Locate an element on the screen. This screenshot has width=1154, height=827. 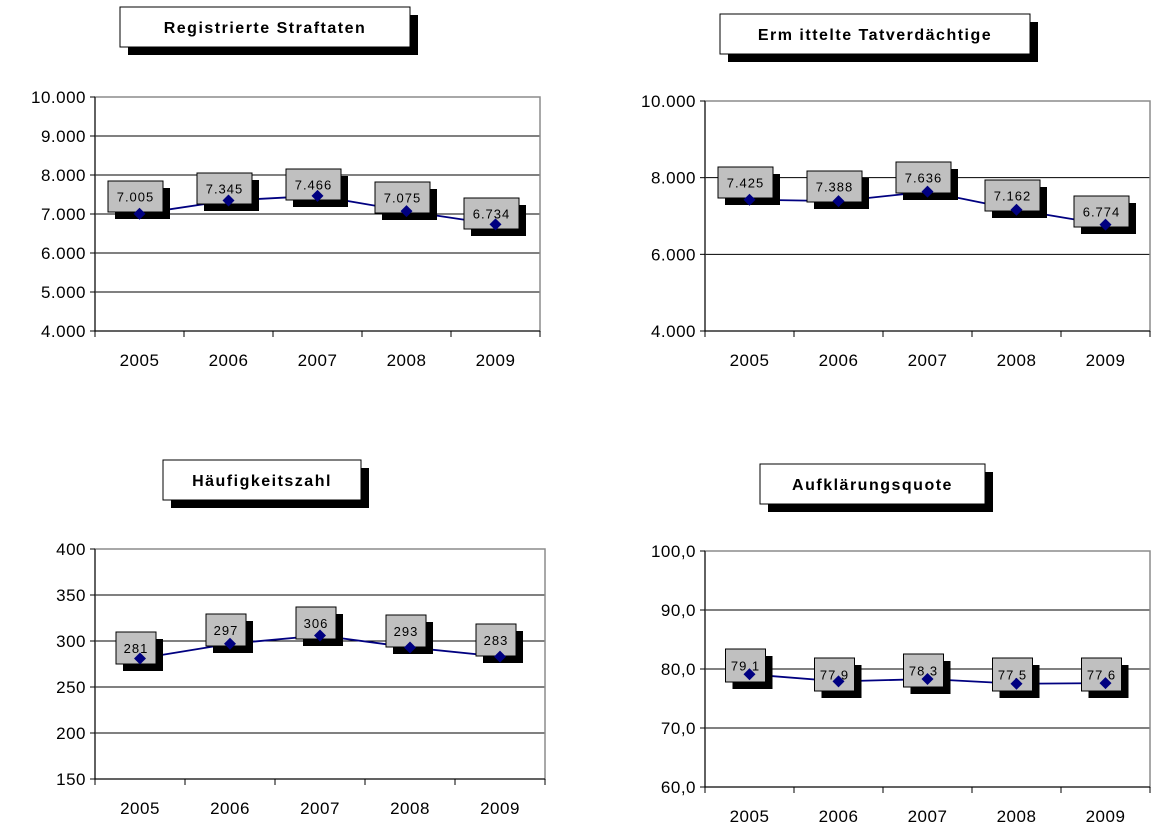
y-tick-label: 200 is located at coordinates (71, 733).